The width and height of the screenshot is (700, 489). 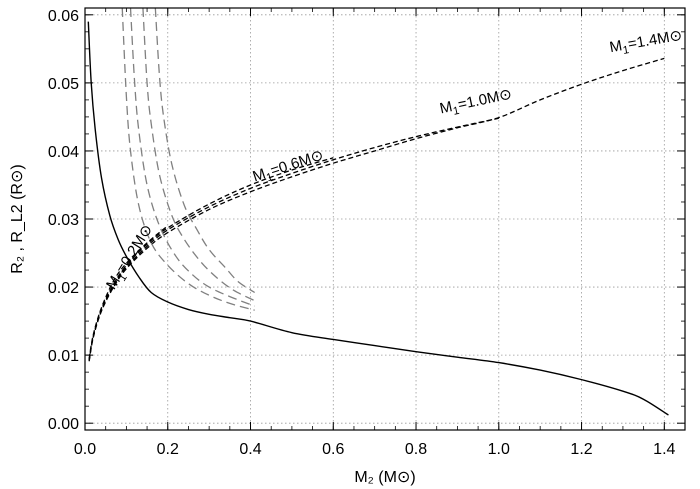 I want to click on x-axis-label: M₂ (M⊙), so click(x=384, y=477).